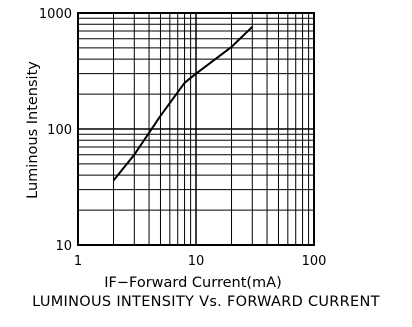  I want to click on x-axis-label: IF−Forward Current(mA), so click(193, 283).